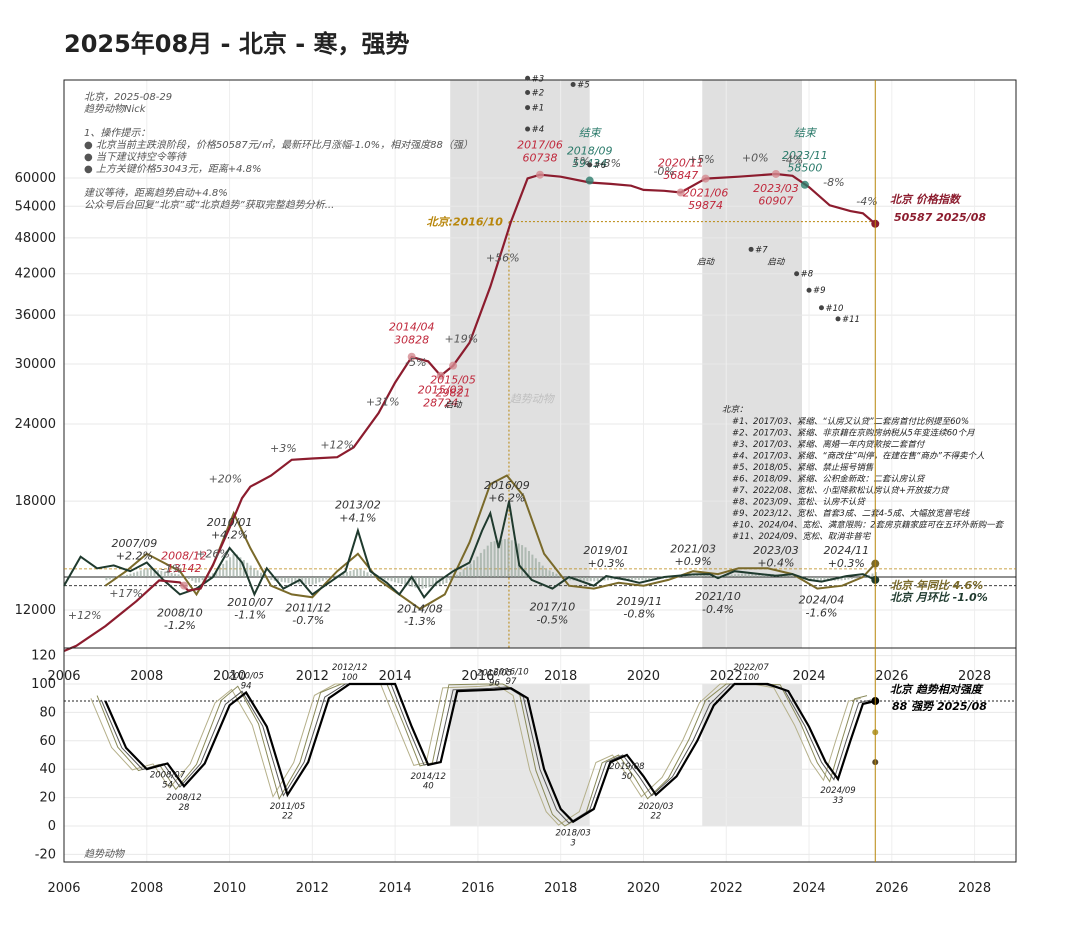 This screenshot has height=926, width=1080. I want to click on pct-label: -3%, so click(610, 163).